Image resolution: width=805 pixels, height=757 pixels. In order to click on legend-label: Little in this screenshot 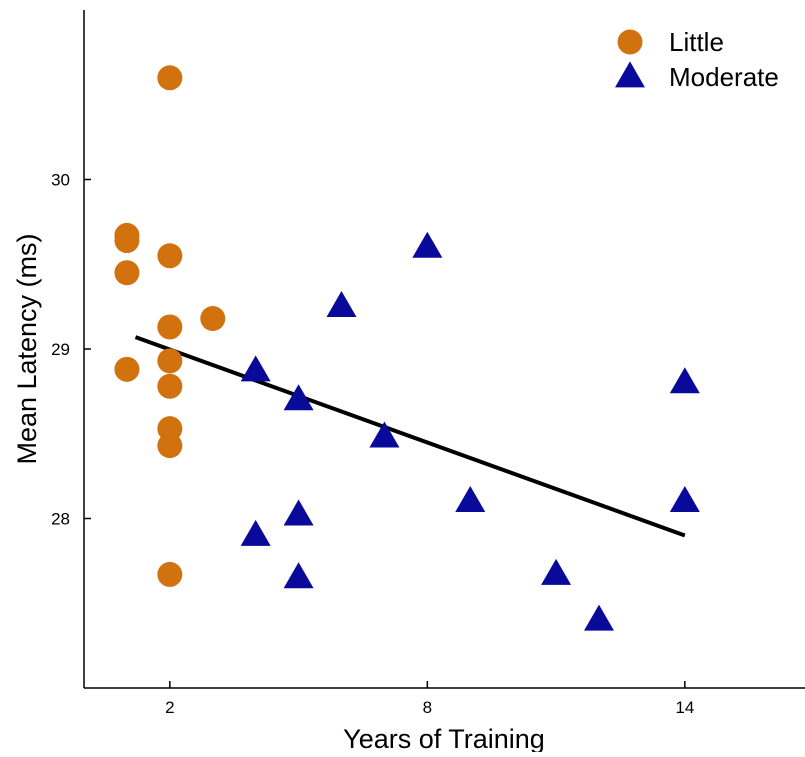, I will do `click(696, 42)`.